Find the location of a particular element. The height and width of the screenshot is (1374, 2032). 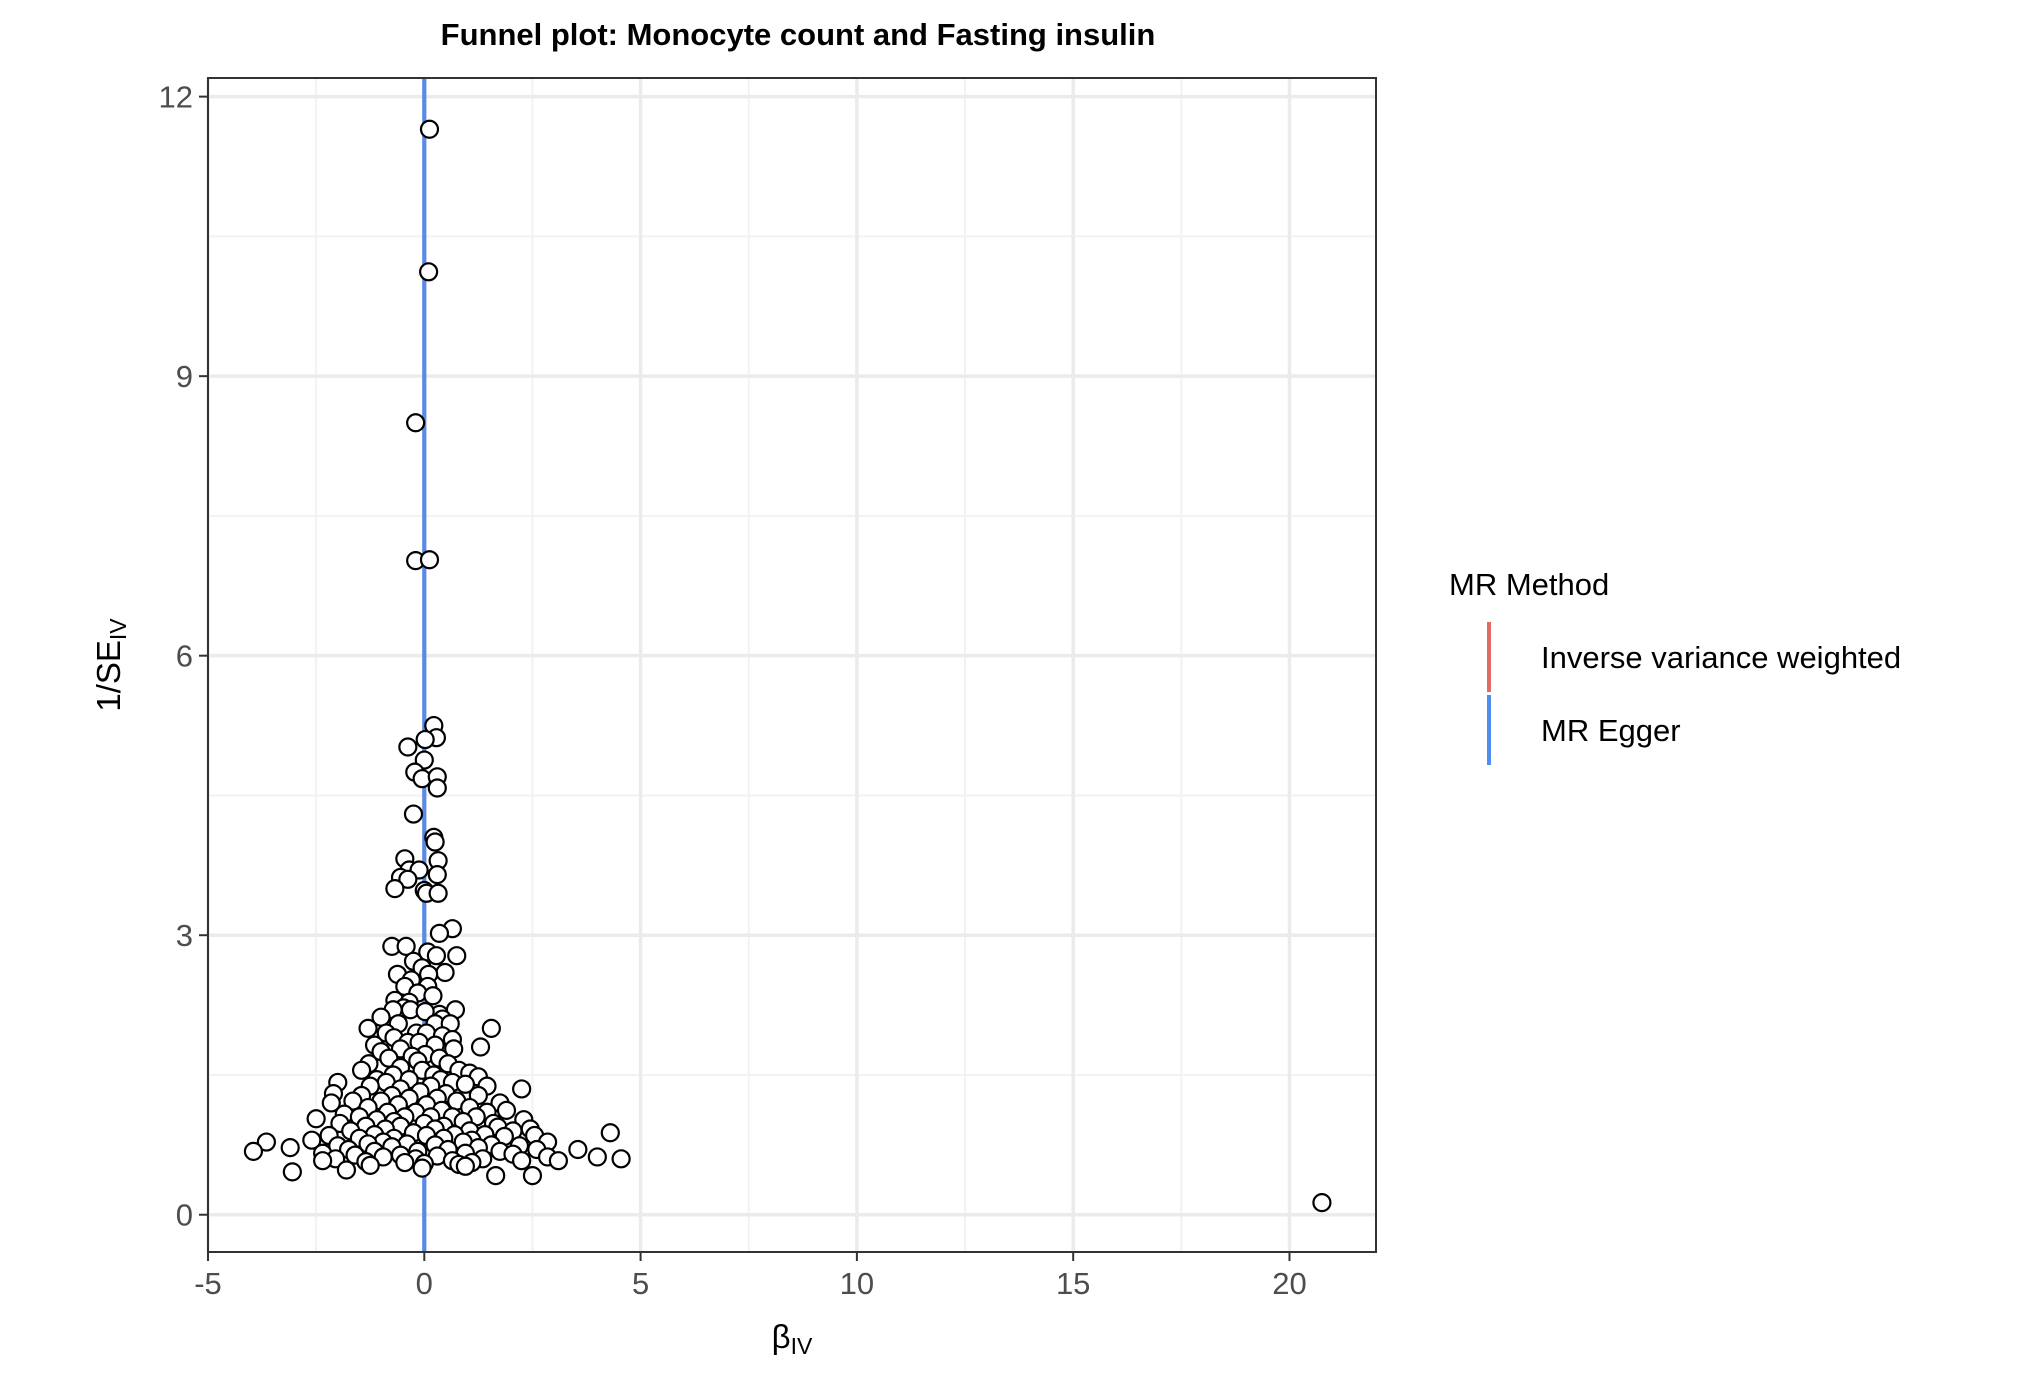

x-axis-label-main: β is located at coordinates (781, 1336).